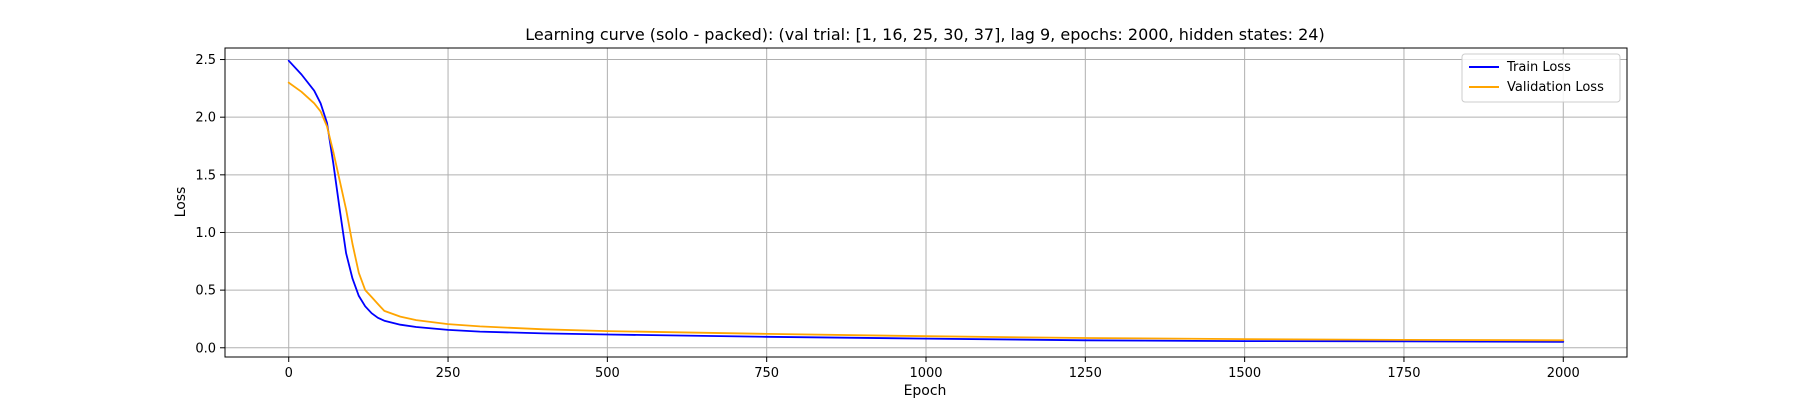 This screenshot has width=1800, height=400. I want to click on legend: Train Loss Validation Loss, so click(1541, 78).